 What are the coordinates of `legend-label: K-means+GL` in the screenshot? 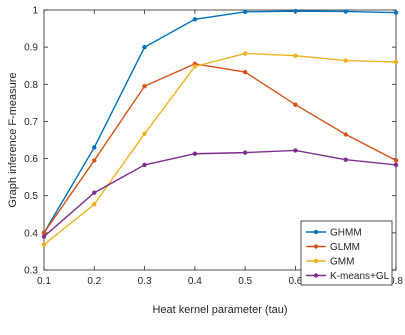 It's located at (360, 276).